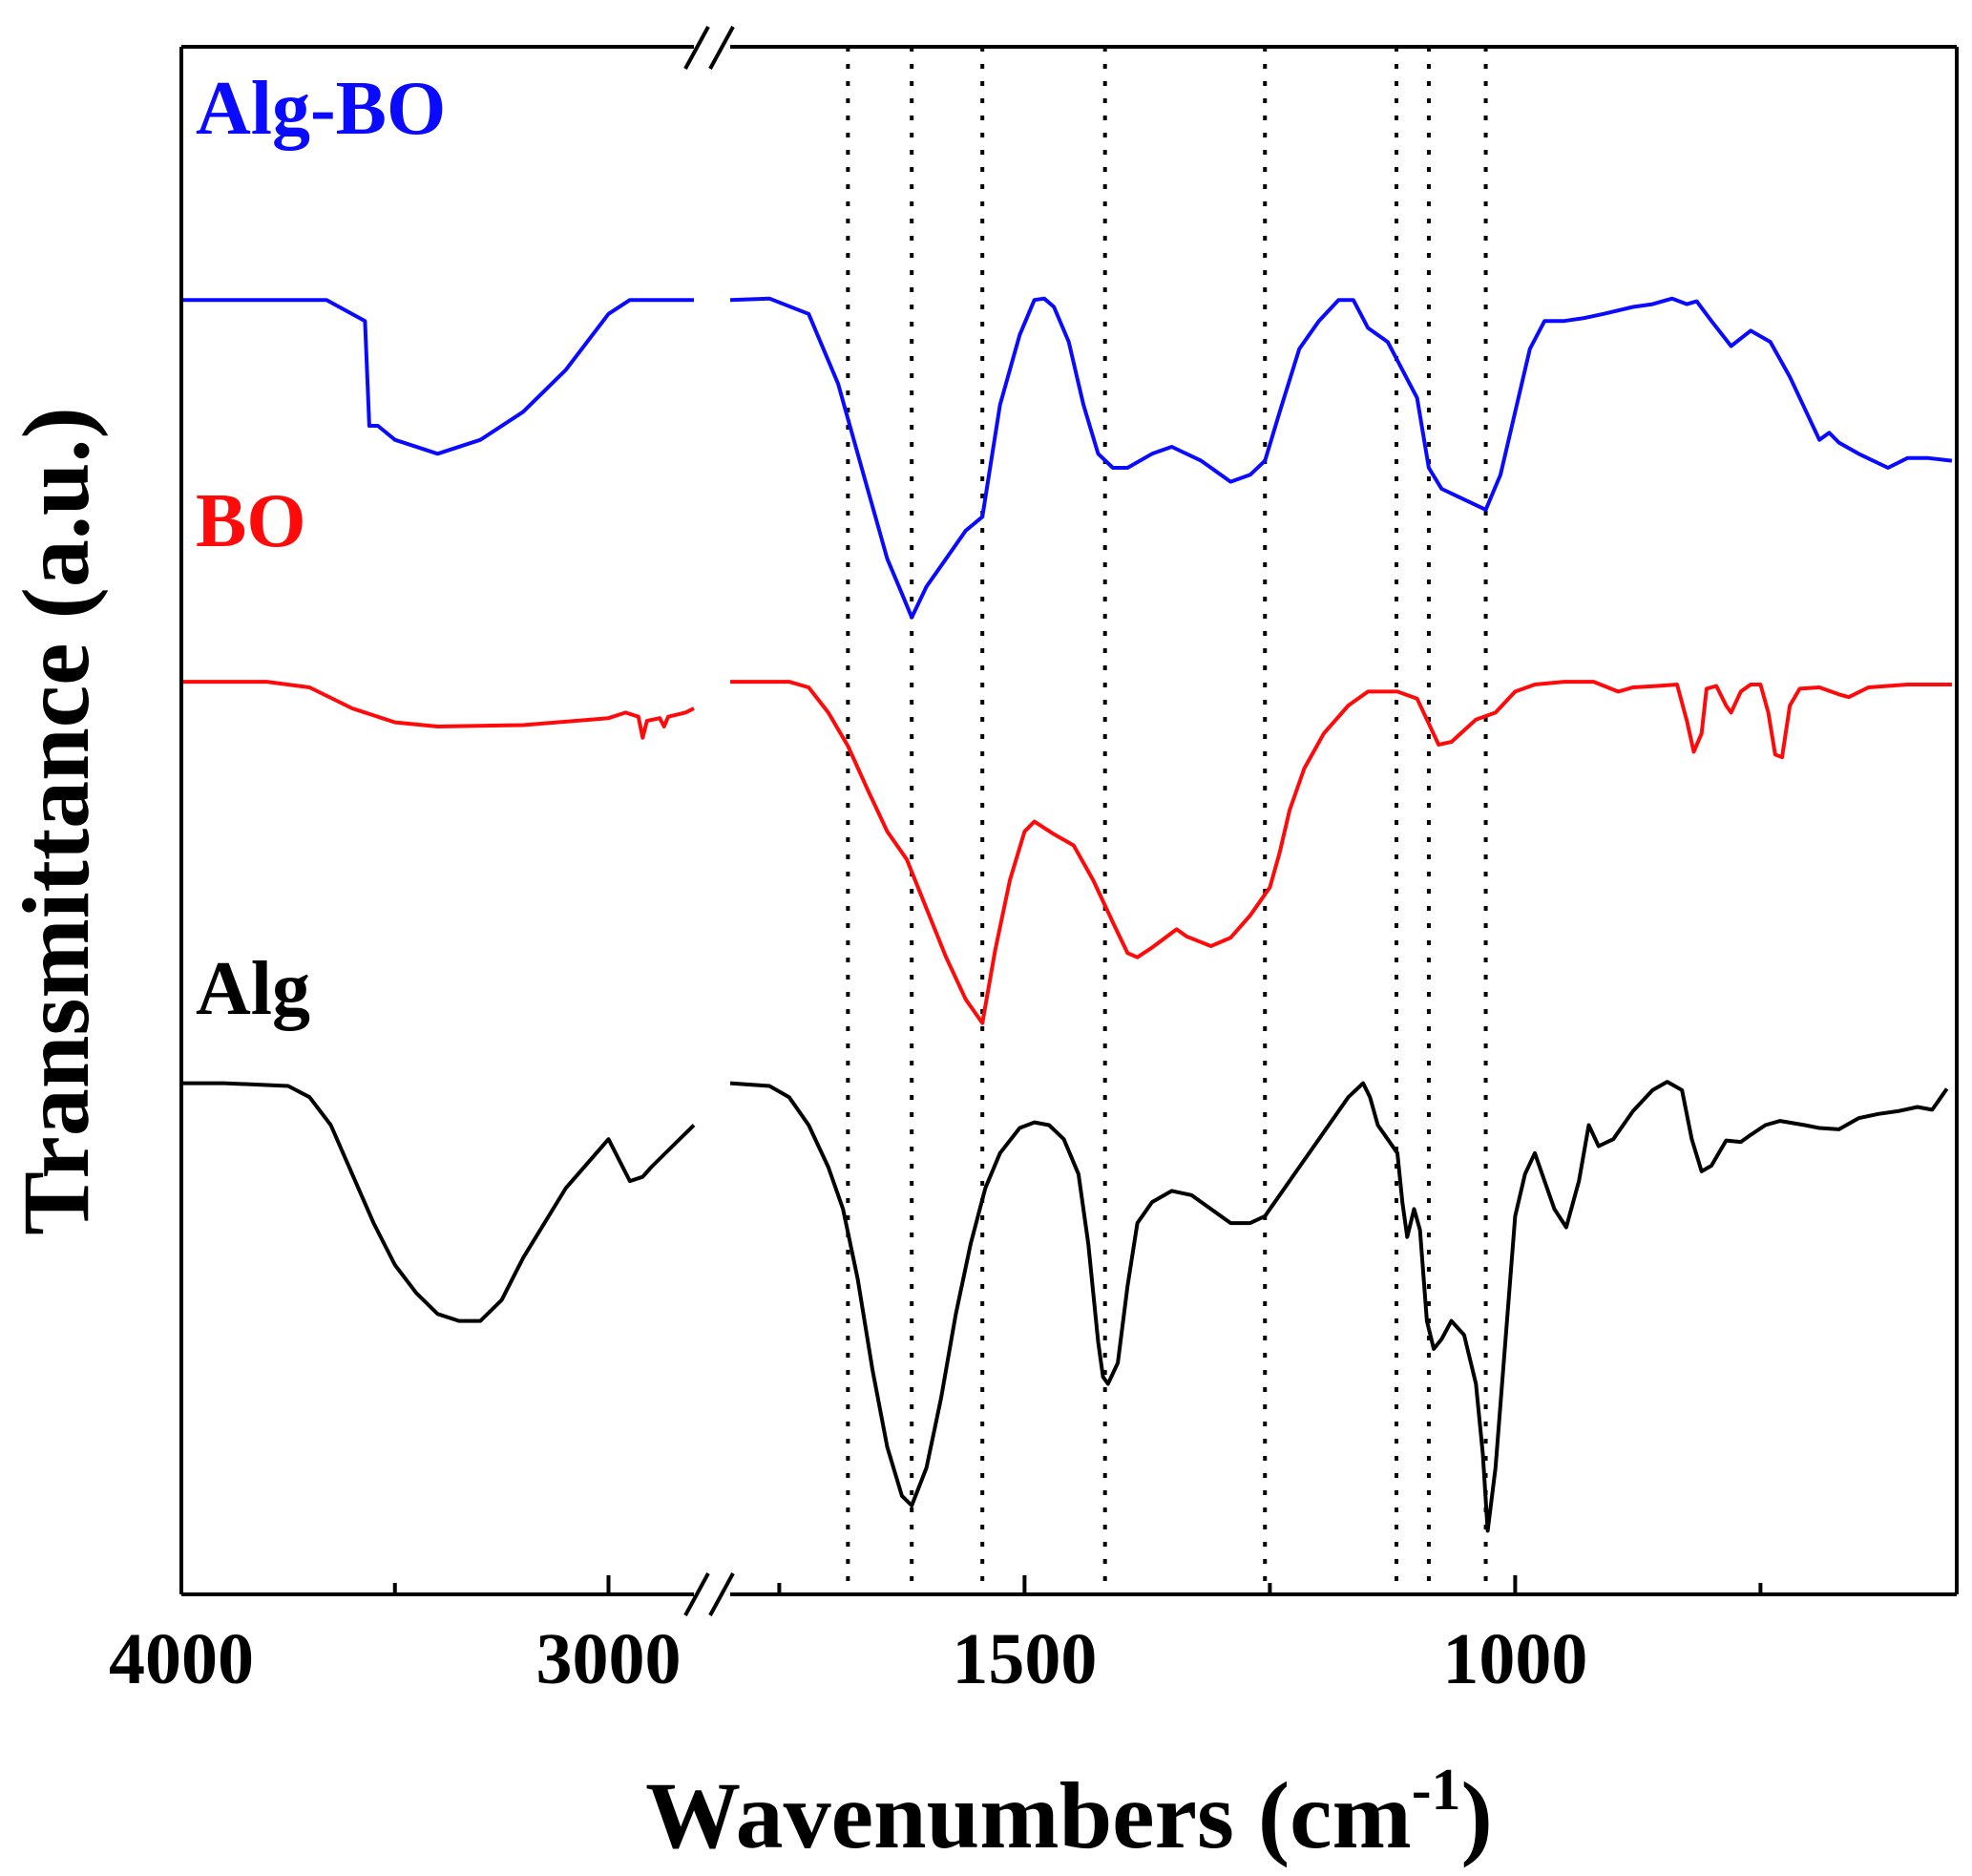 The width and height of the screenshot is (1972, 1876). I want to click on series-label-alg-bo: Alg-BO, so click(321, 109).